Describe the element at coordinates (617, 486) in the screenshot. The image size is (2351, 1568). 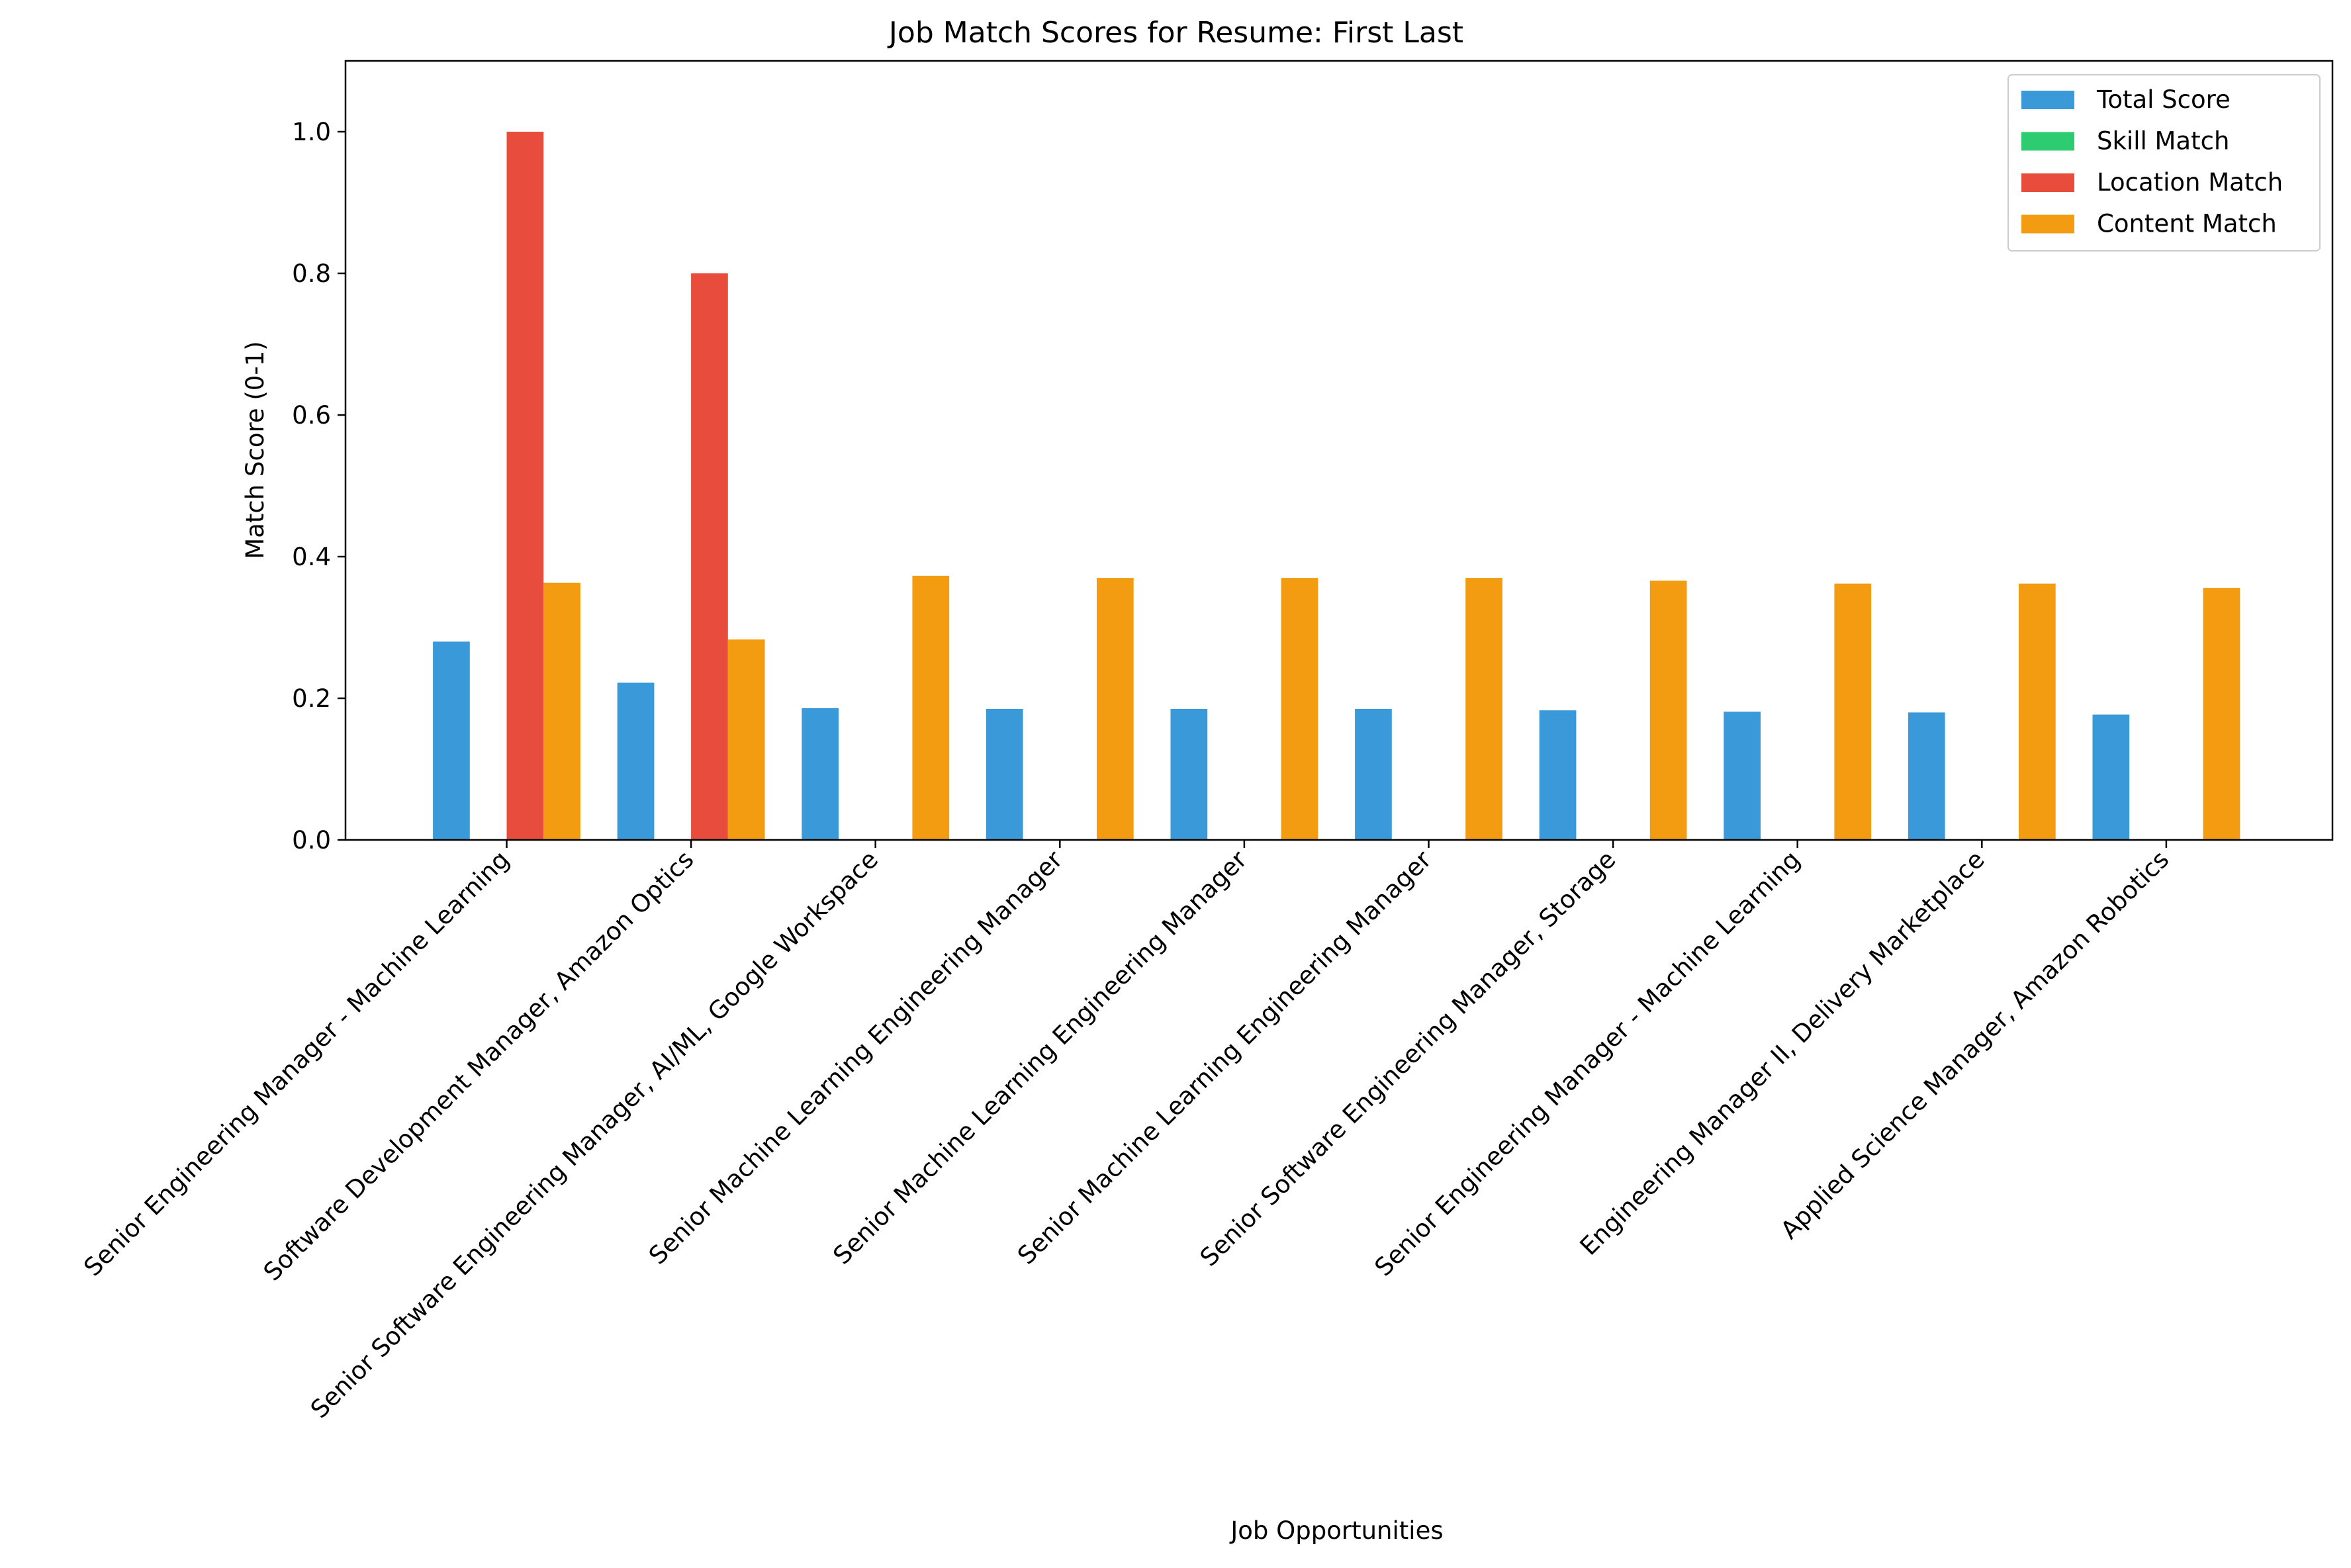
I see `series-location-match` at that location.